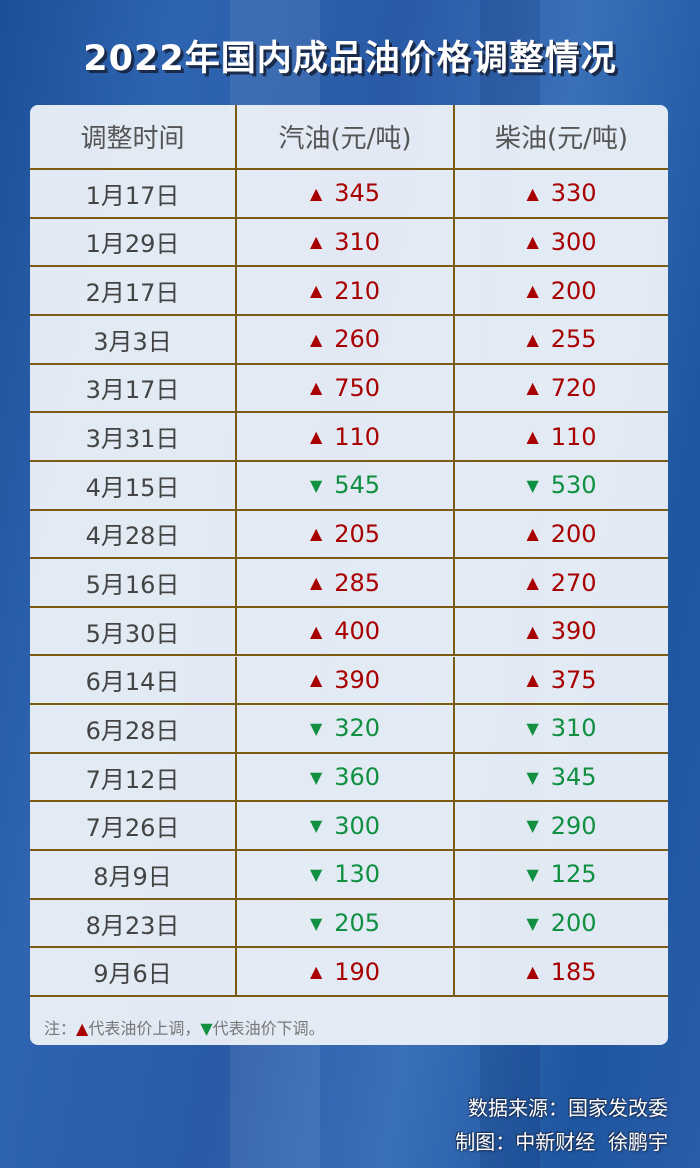 This screenshot has width=700, height=1168. What do you see at coordinates (346, 290) in the screenshot?
I see `cell-gasoline: ▲ 210` at bounding box center [346, 290].